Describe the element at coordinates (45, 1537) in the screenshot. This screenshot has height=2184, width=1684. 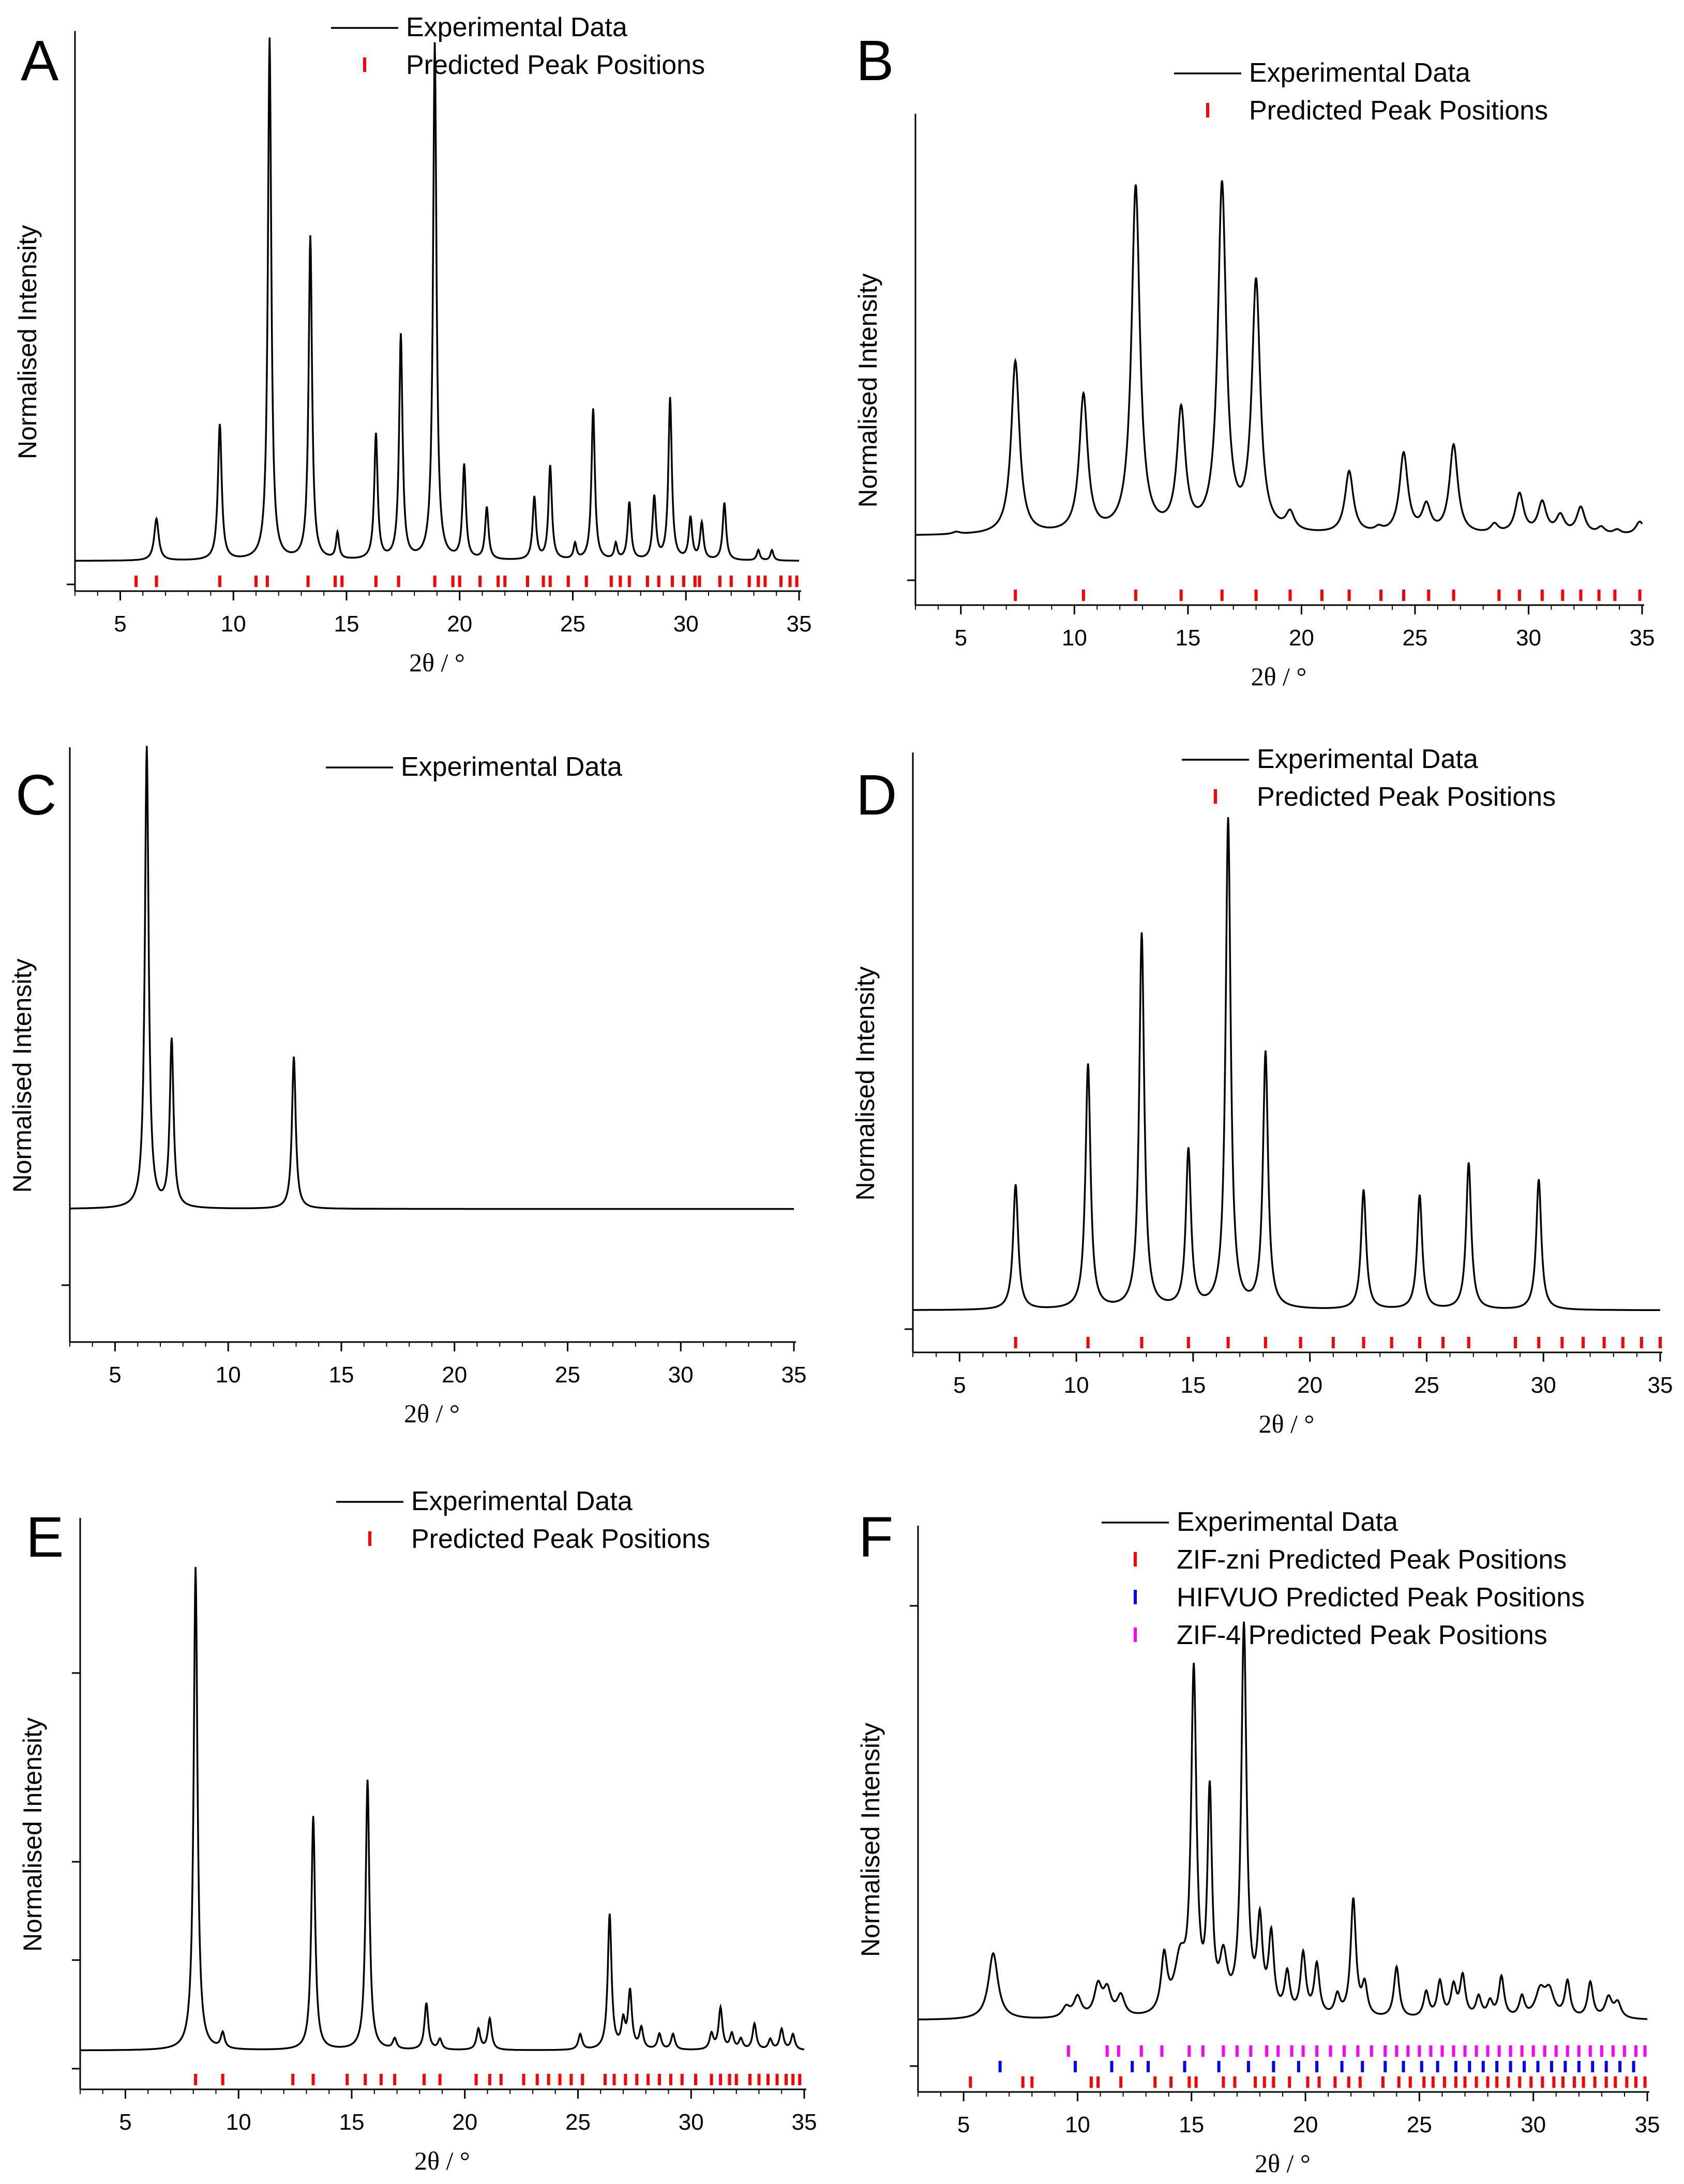
I see `panel-label: E` at that location.